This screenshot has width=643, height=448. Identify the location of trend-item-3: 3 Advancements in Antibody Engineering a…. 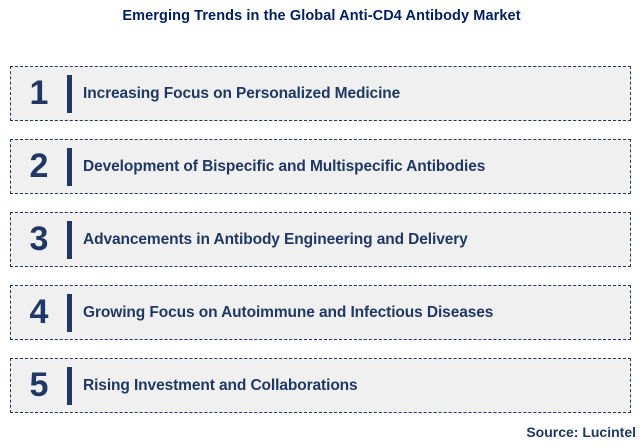
(320, 239).